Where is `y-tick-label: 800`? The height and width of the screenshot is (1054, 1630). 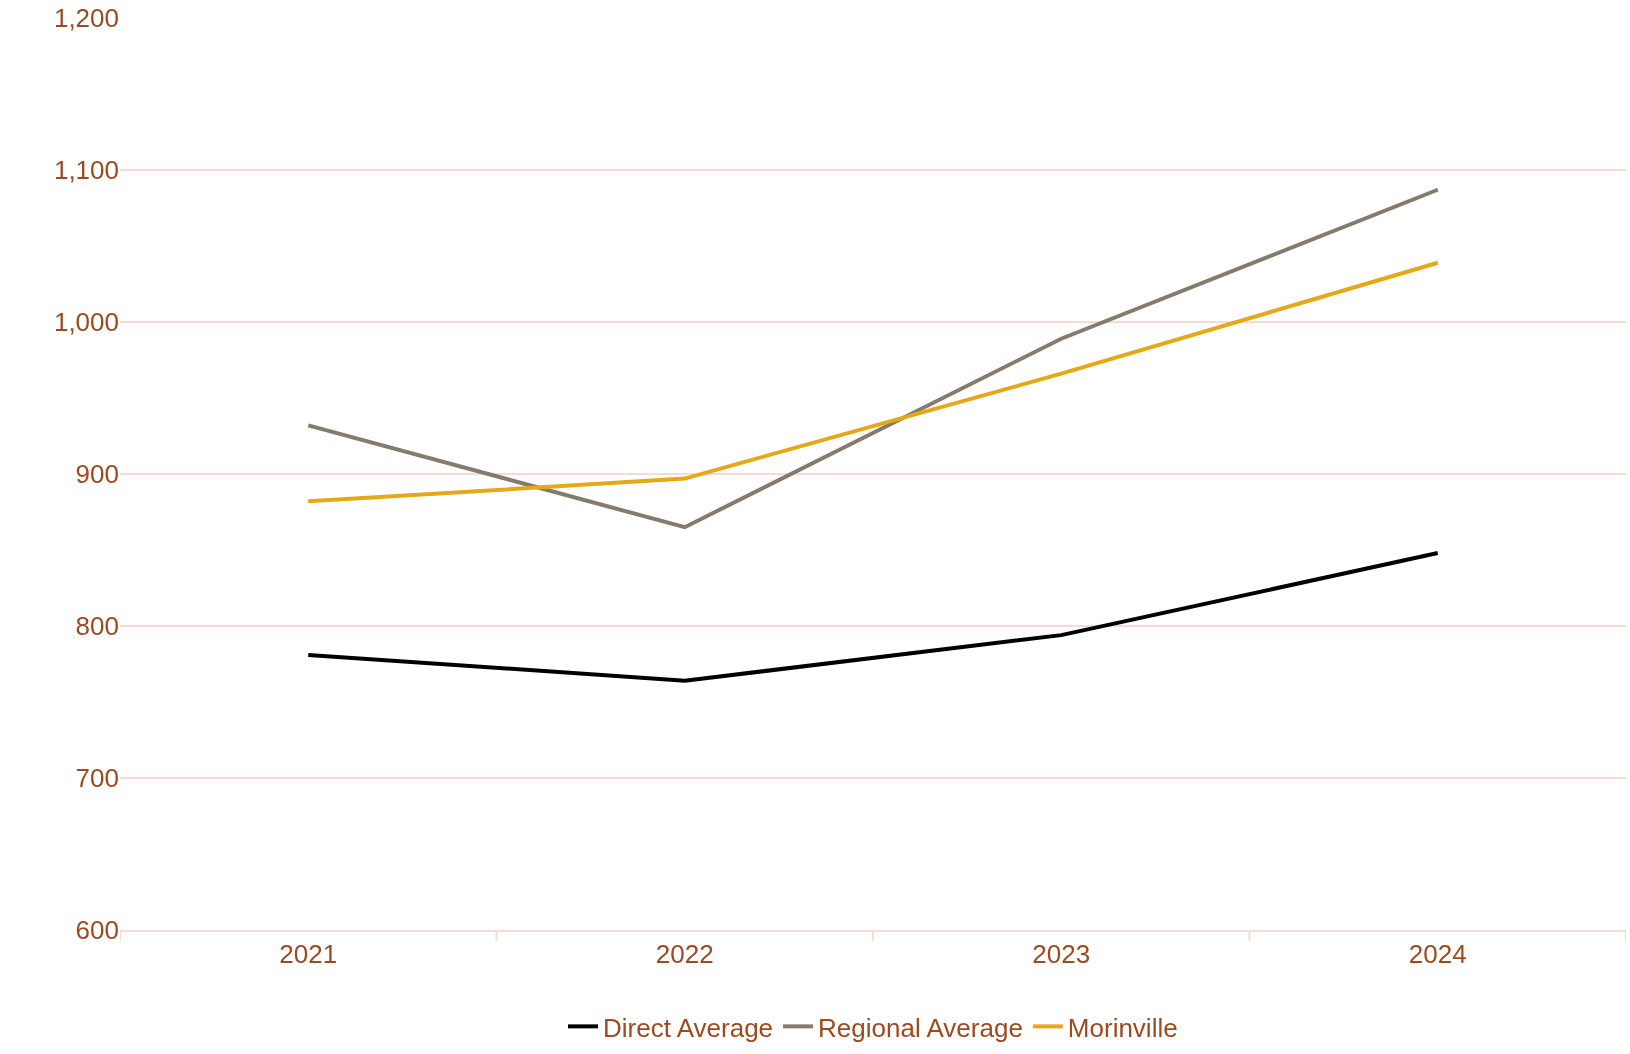
y-tick-label: 800 is located at coordinates (97, 626).